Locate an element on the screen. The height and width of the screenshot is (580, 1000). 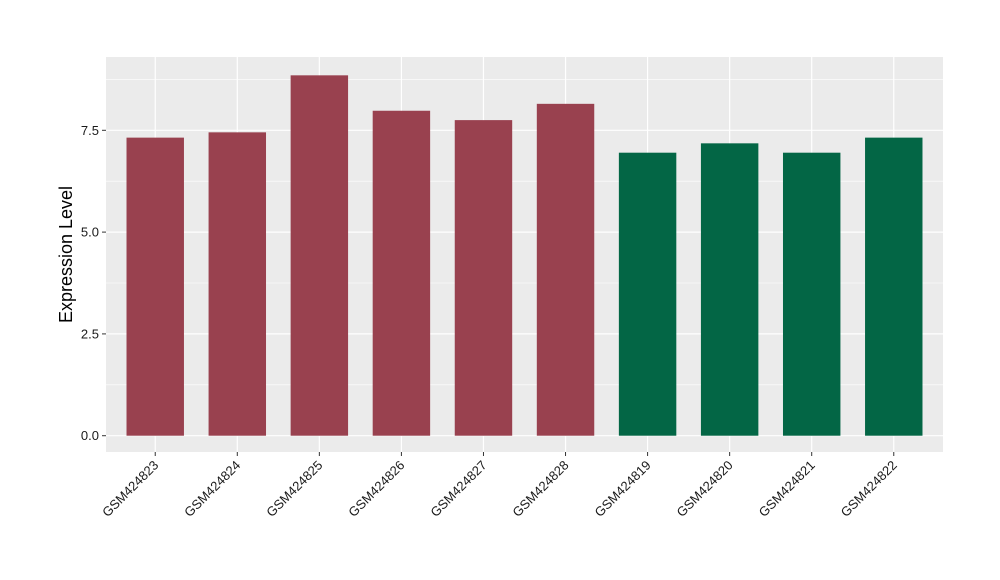
x-tick-label: GSM424824 is located at coordinates (212, 489).